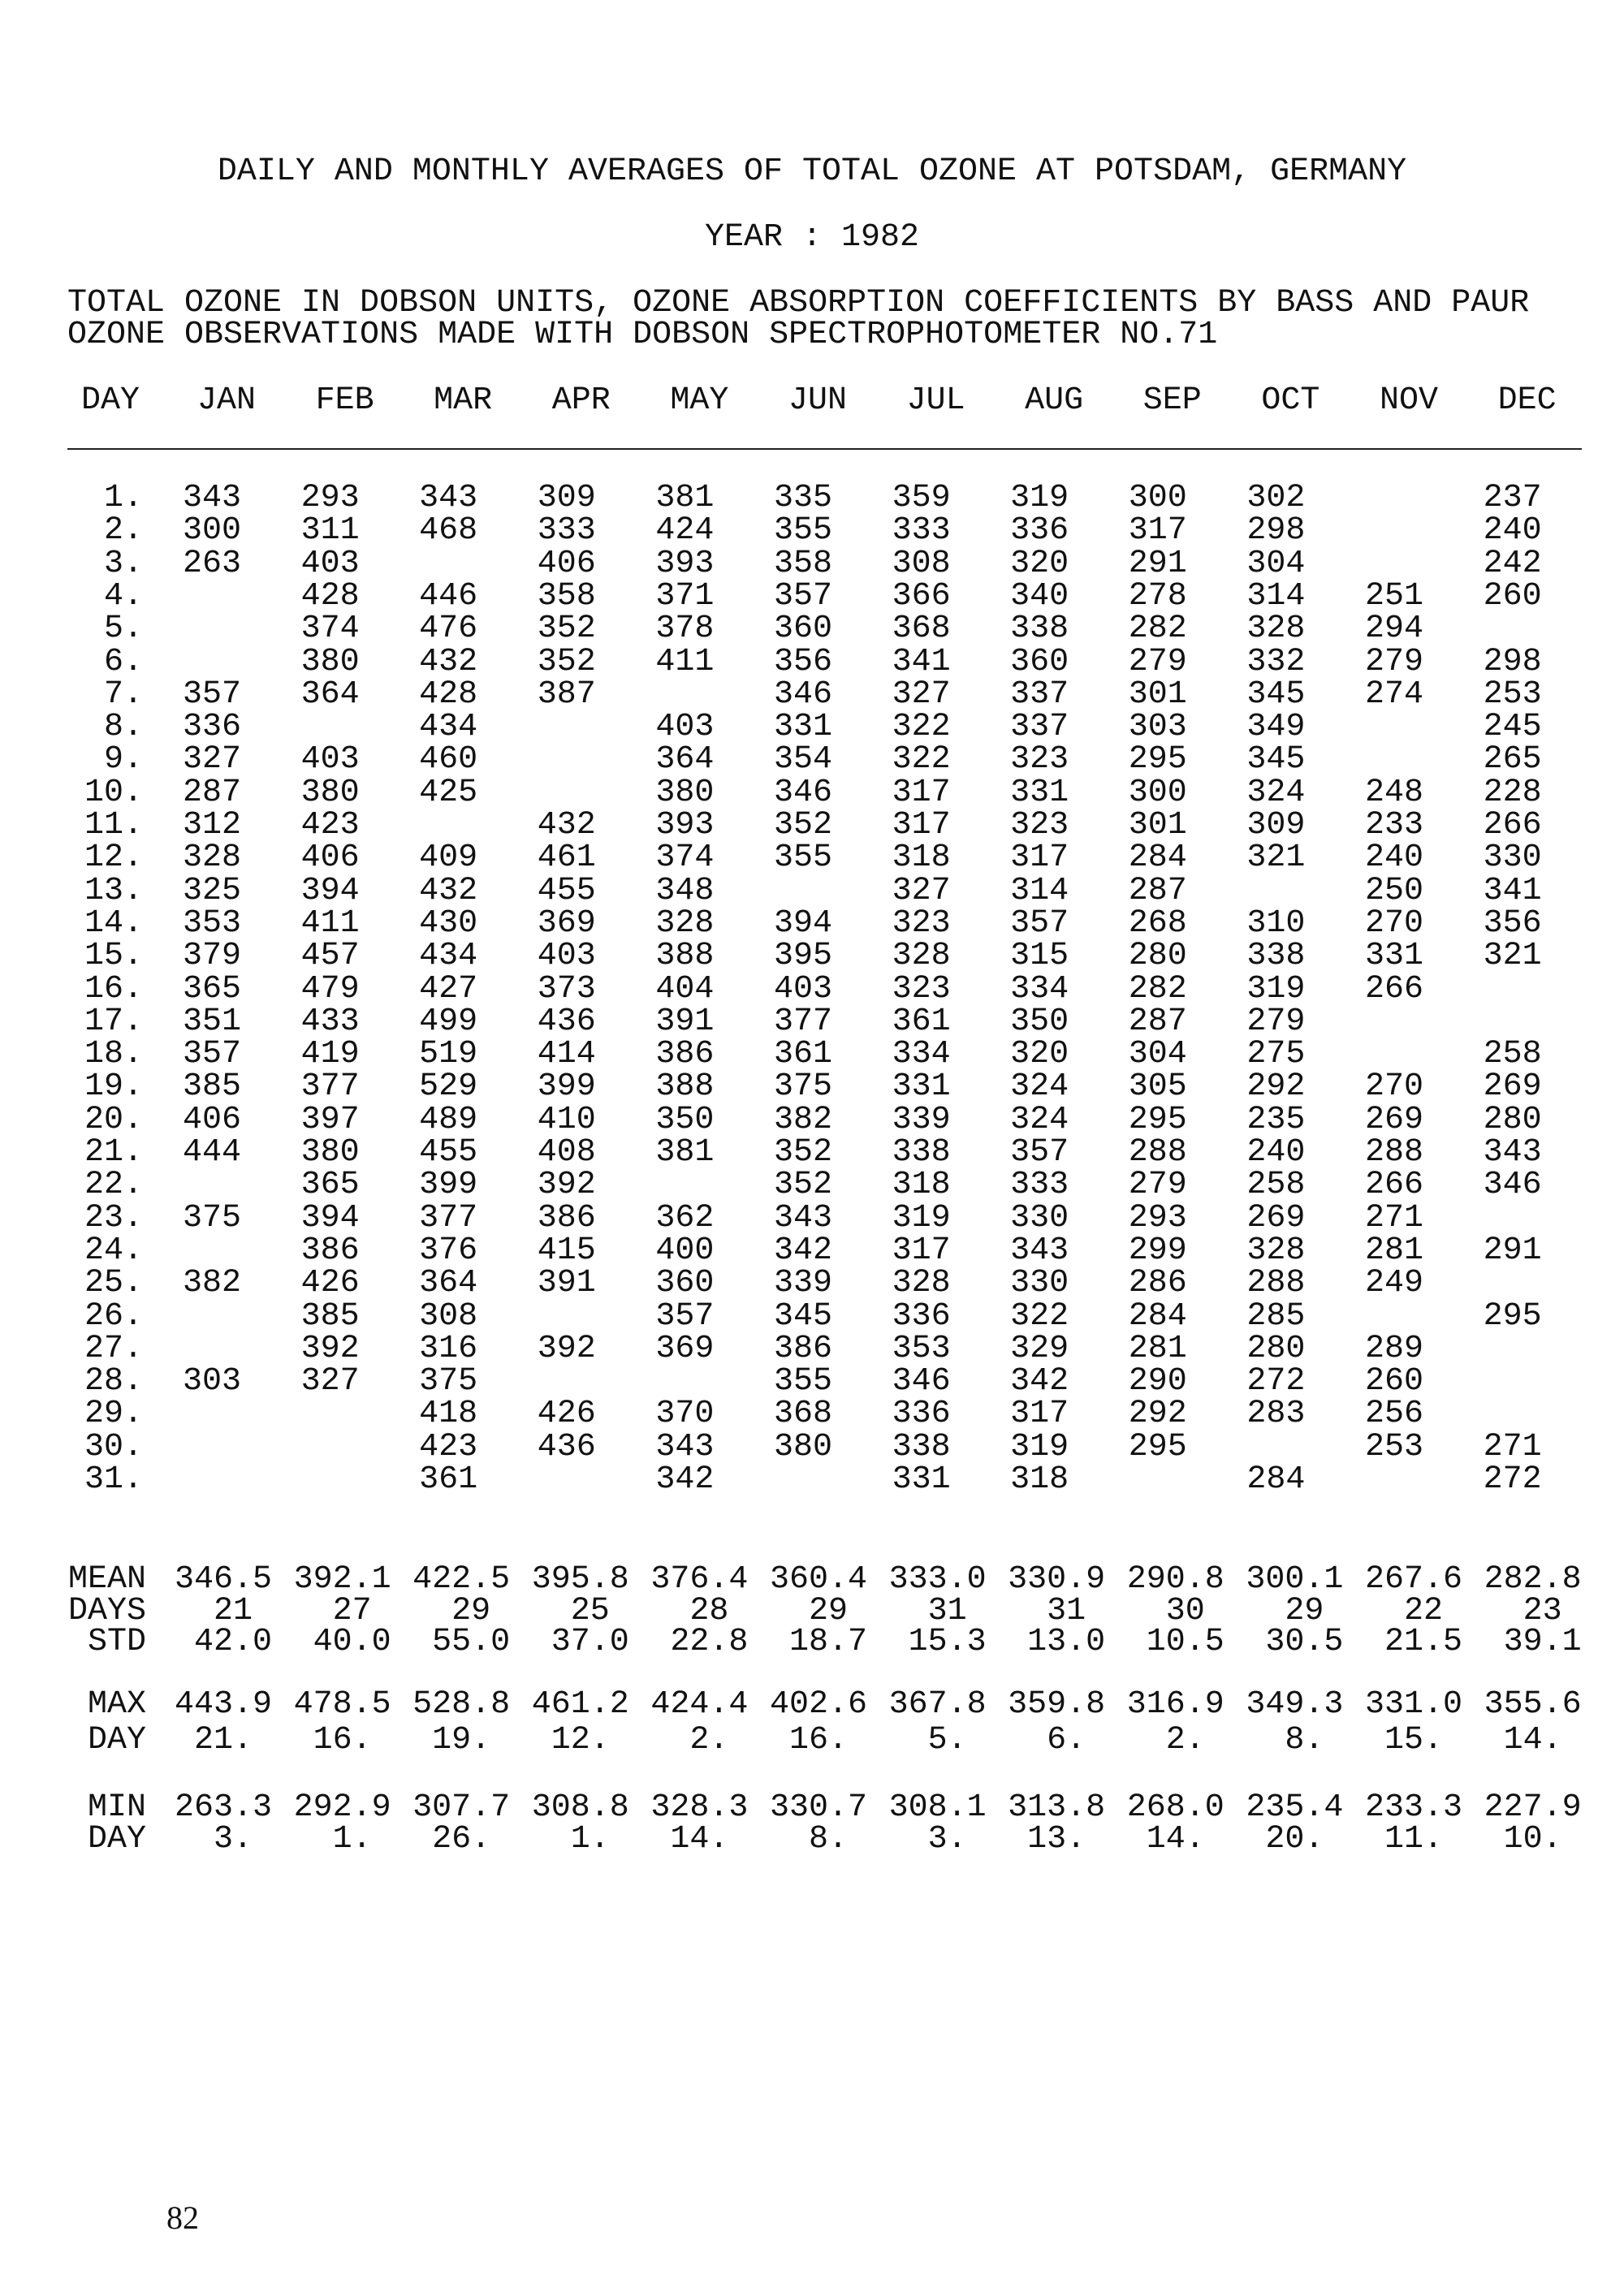 The image size is (1624, 2296). What do you see at coordinates (1512, 1054) in the screenshot?
I see `ozone-value: 258` at bounding box center [1512, 1054].